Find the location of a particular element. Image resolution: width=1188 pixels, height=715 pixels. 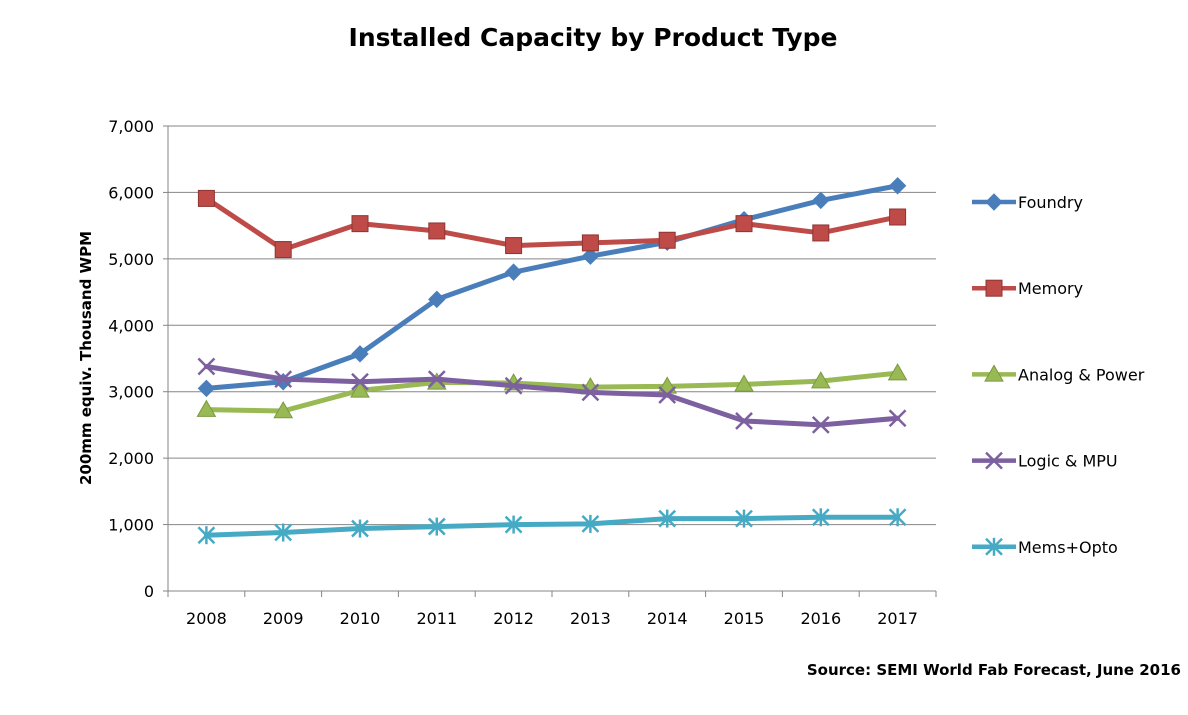

series-mems-opto is located at coordinates (552, 526).